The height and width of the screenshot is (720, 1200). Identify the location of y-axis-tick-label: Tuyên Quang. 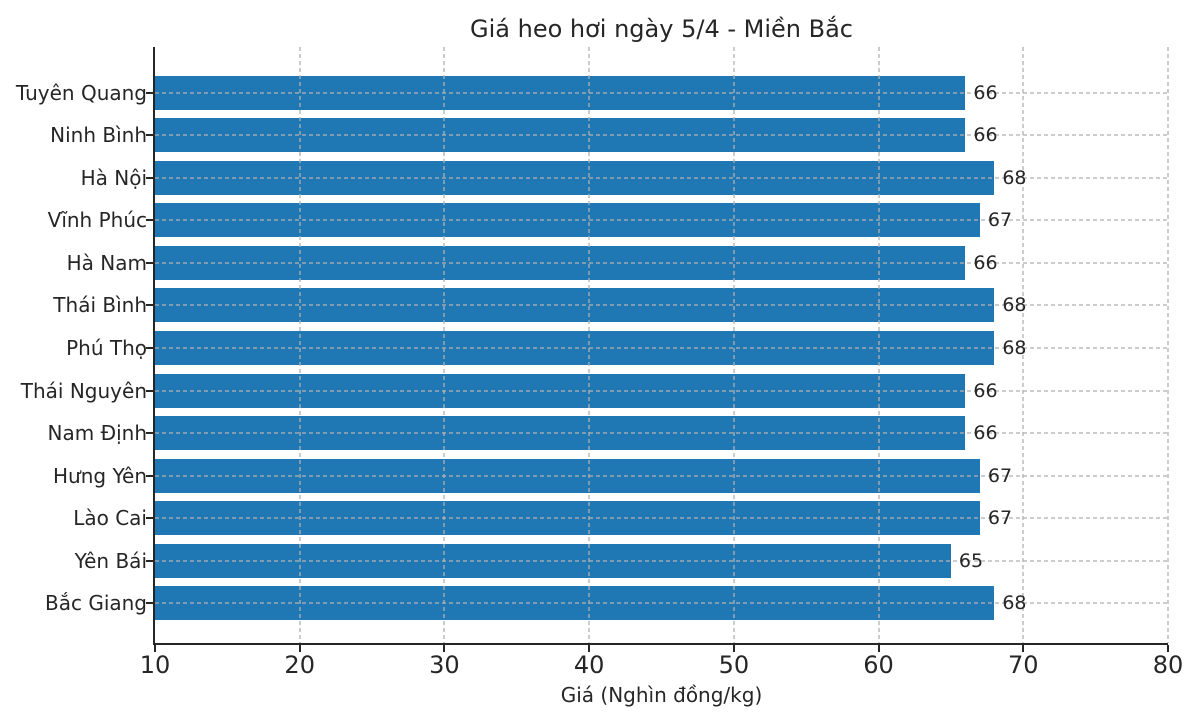
(81, 92).